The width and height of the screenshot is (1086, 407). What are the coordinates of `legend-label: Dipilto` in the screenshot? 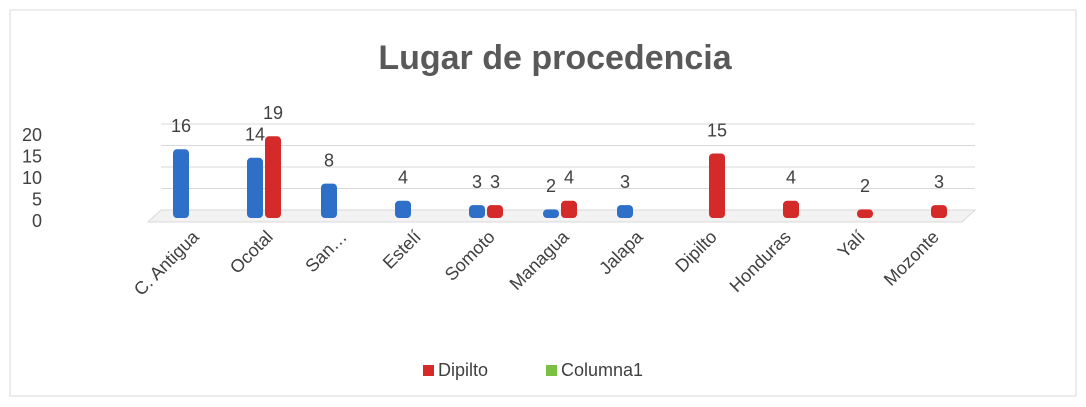 It's located at (463, 370).